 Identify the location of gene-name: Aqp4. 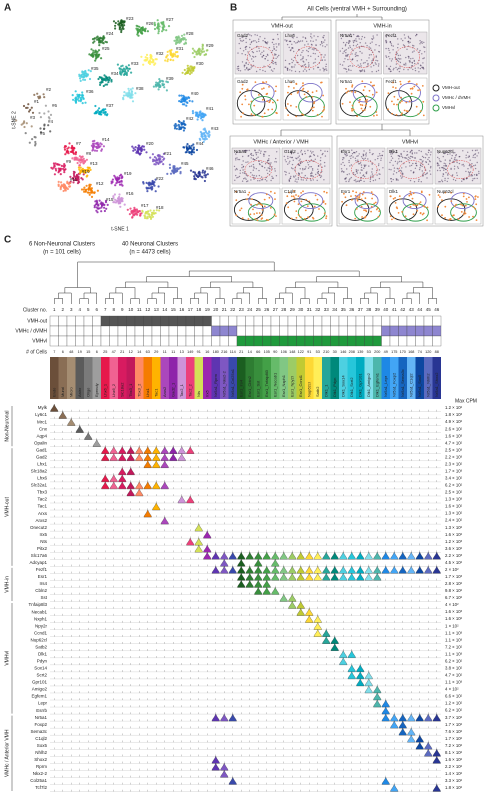
(41, 435).